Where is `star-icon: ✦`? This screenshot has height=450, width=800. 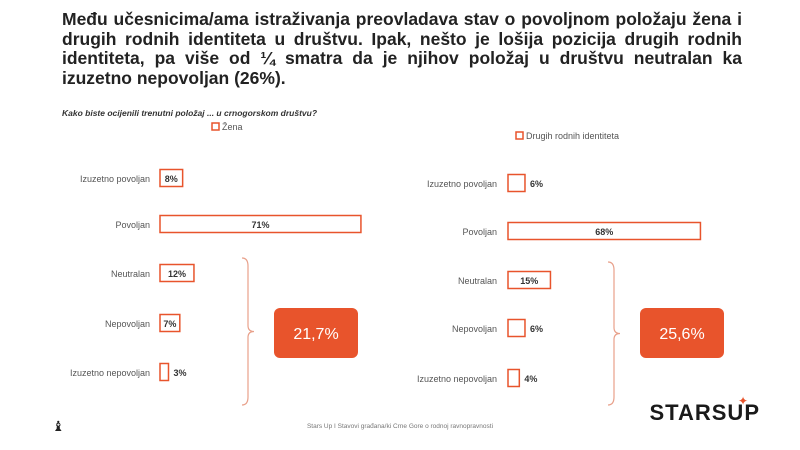
star-icon: ✦ is located at coordinates (742, 401).